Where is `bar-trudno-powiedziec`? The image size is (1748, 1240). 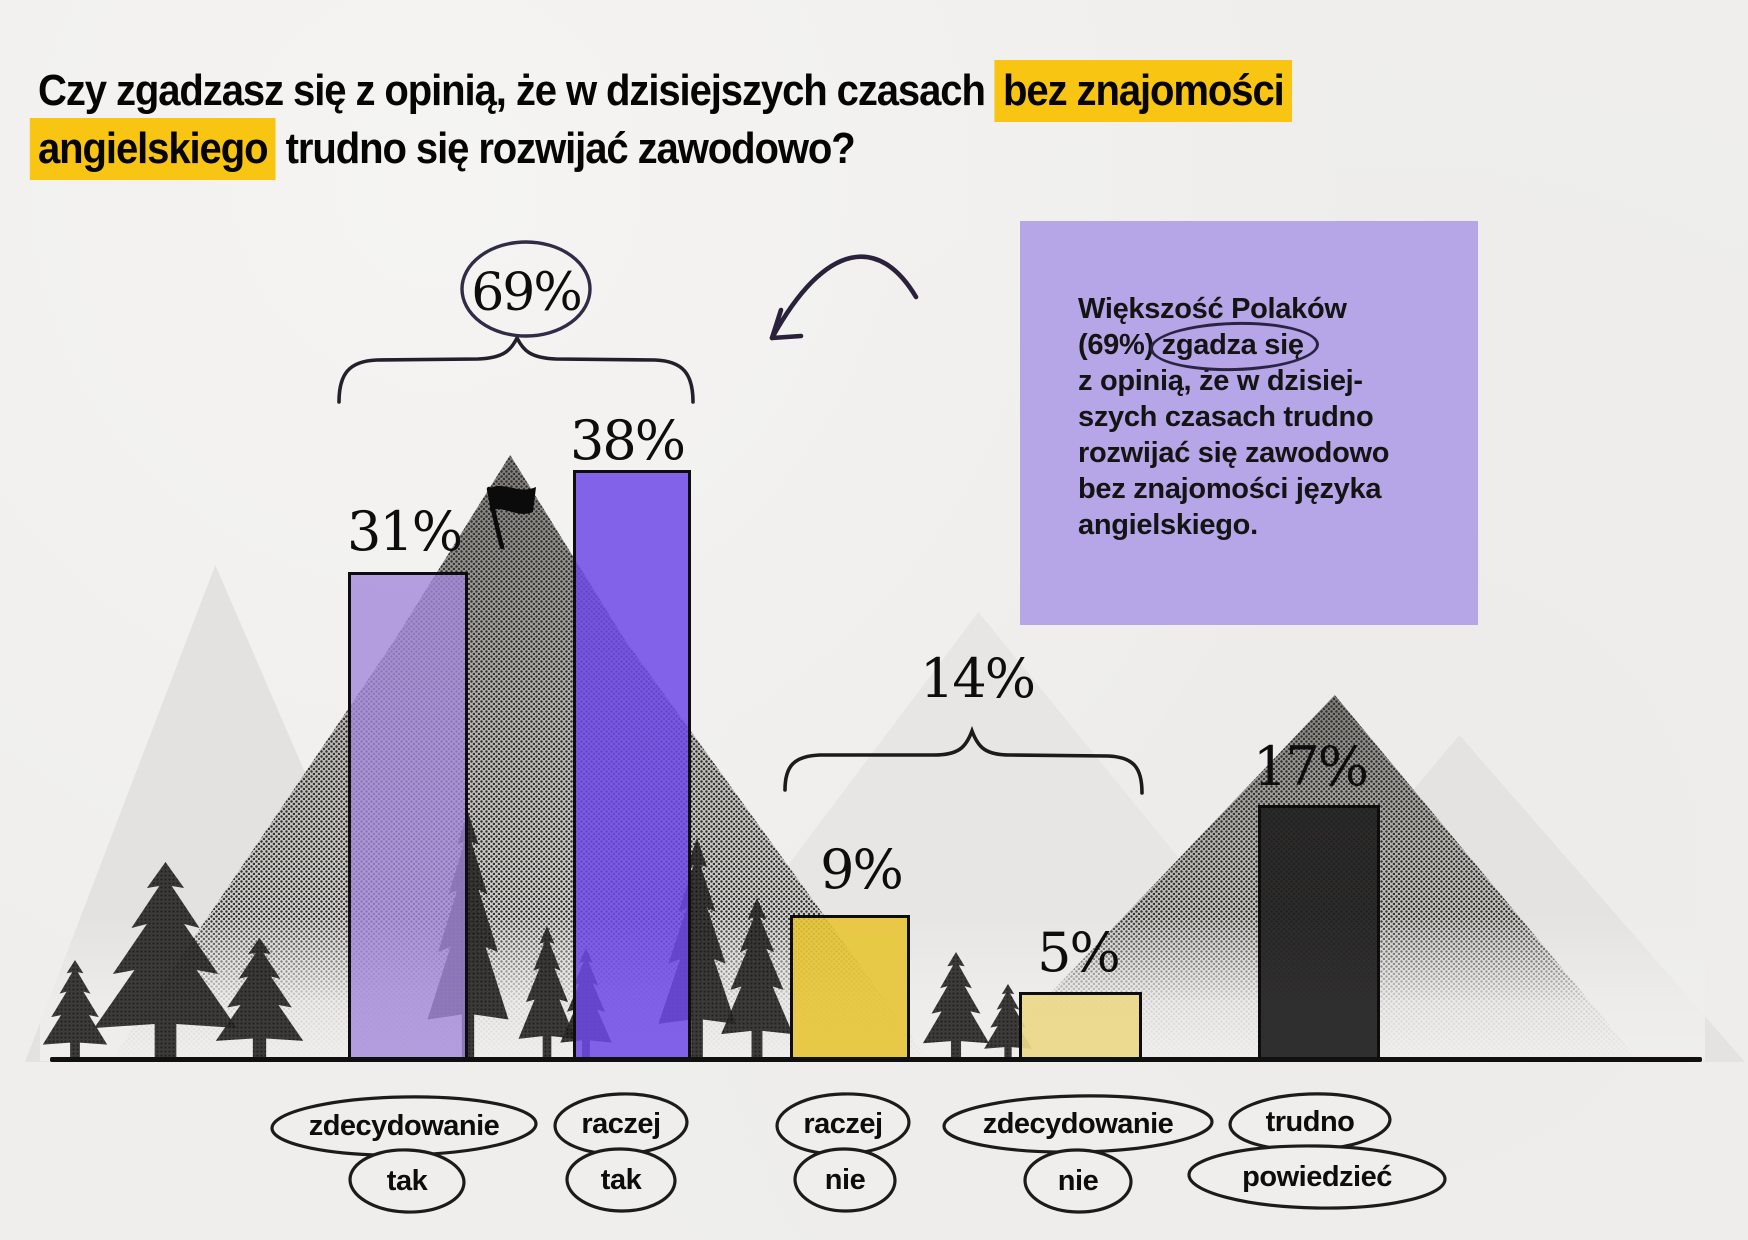 bar-trudno-powiedziec is located at coordinates (1319, 933).